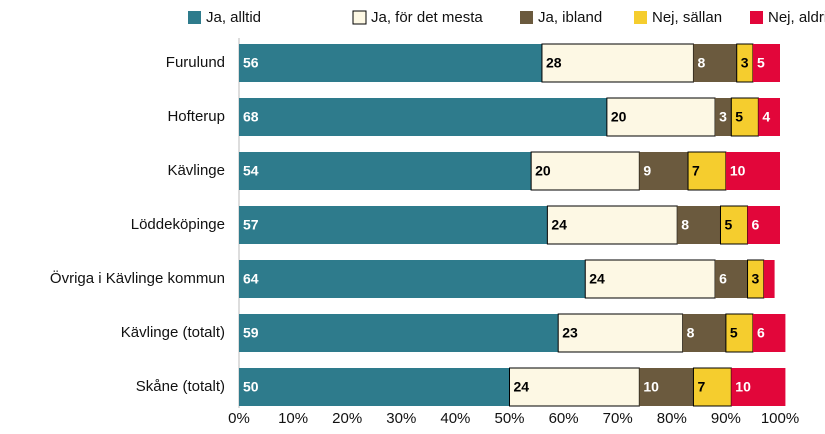 The image size is (825, 434). Describe the element at coordinates (564, 418) in the screenshot. I see `x-tick-label: 60%` at that location.